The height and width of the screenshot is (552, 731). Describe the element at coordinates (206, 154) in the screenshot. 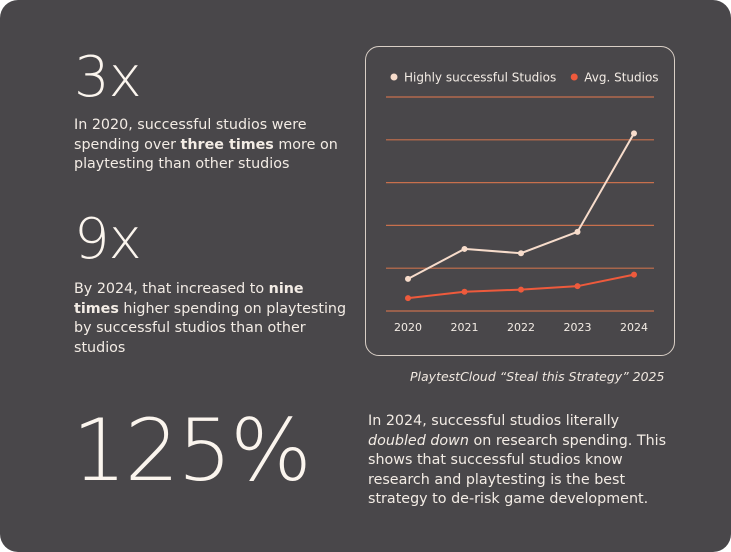

I see `text-run: more on playtesting than other studios` at that location.